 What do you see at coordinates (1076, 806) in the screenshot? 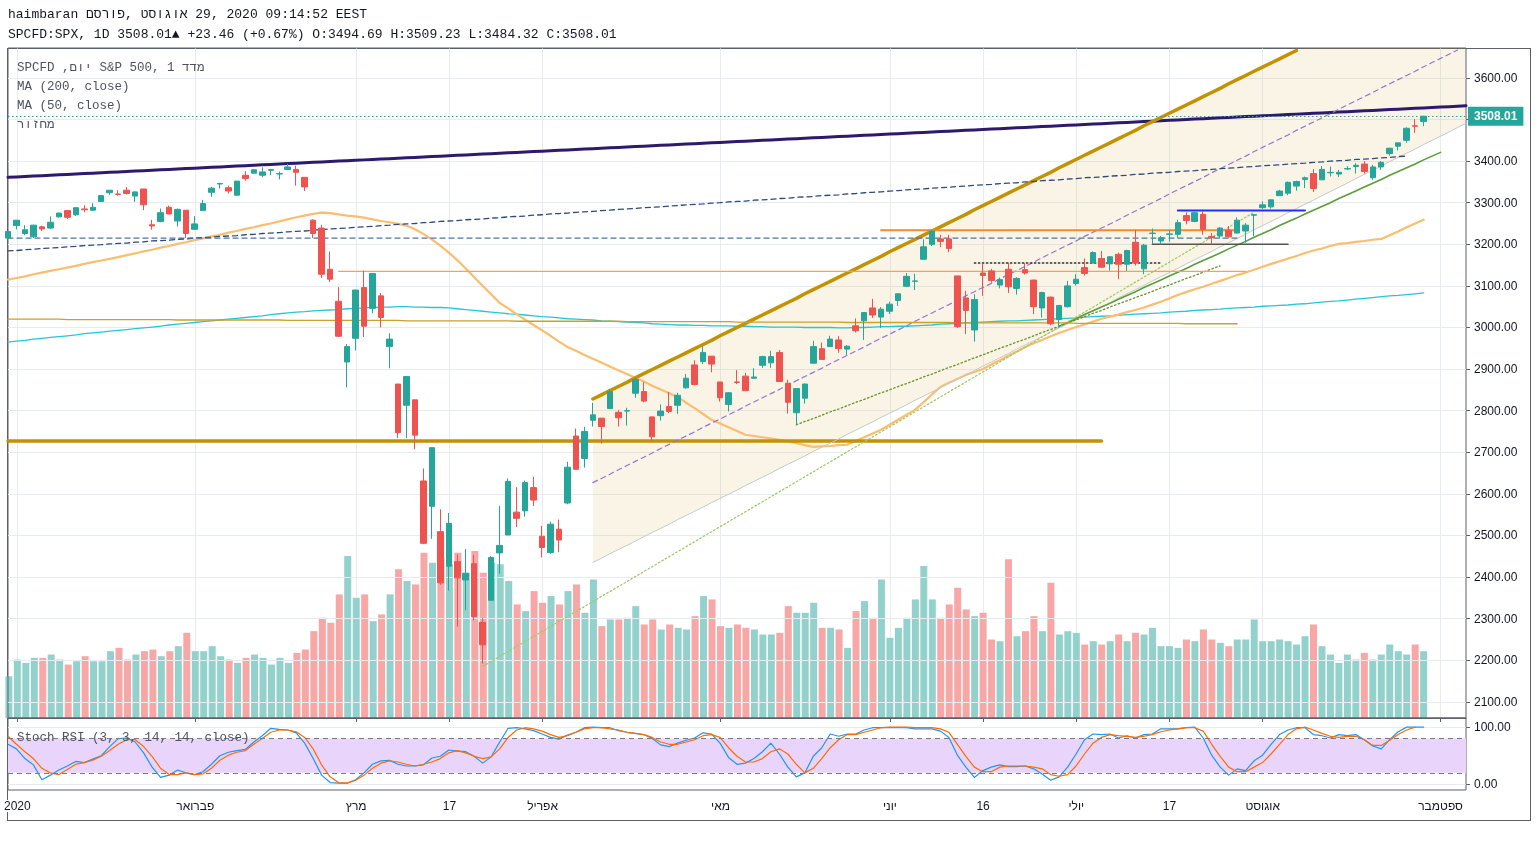
I see `x-tick-label: יולי` at bounding box center [1076, 806].